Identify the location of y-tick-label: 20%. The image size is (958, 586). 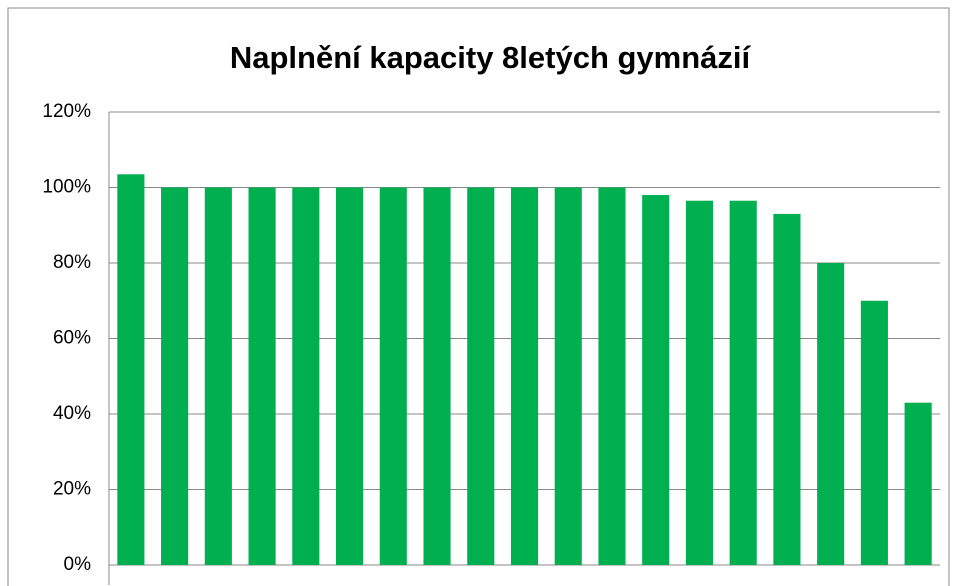
(72, 489).